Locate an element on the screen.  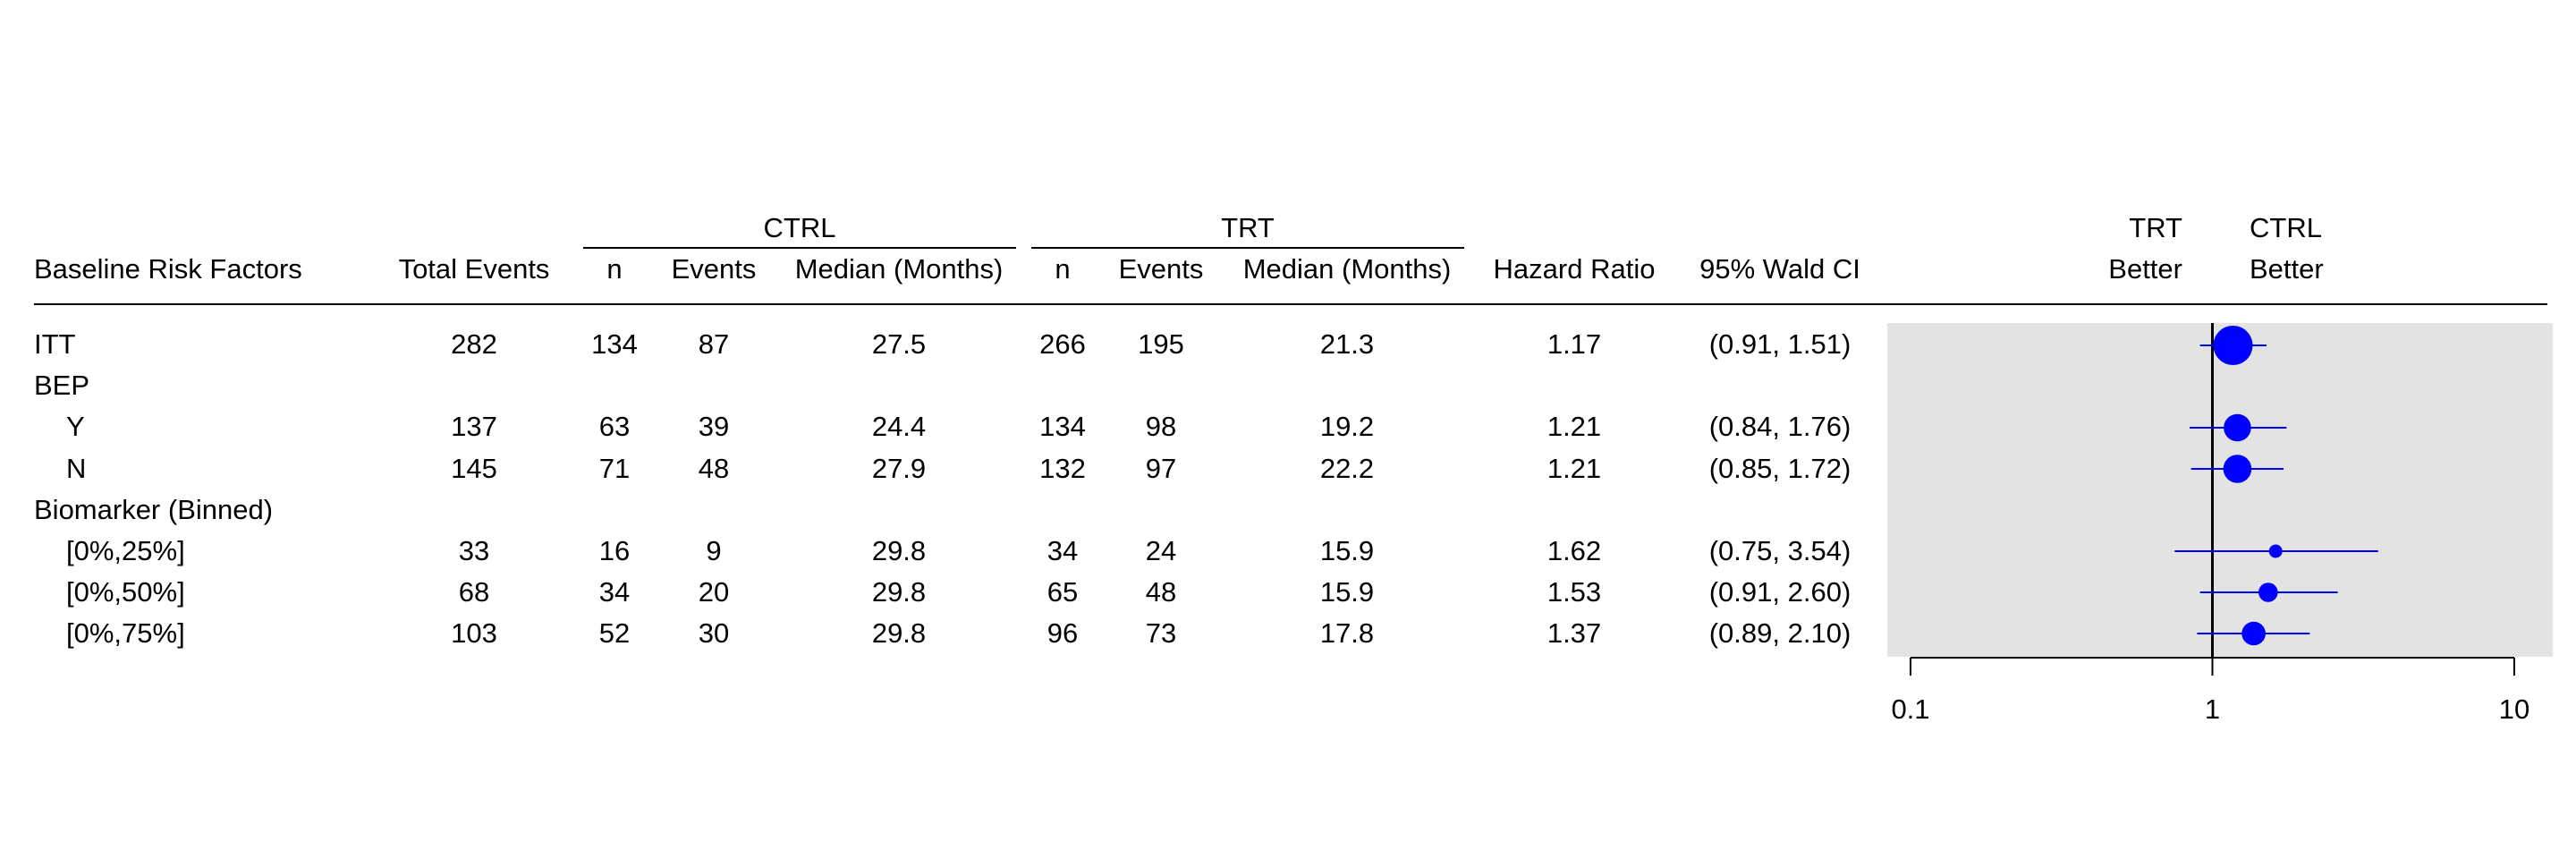
cell-trt-events: 97 is located at coordinates (1161, 468).